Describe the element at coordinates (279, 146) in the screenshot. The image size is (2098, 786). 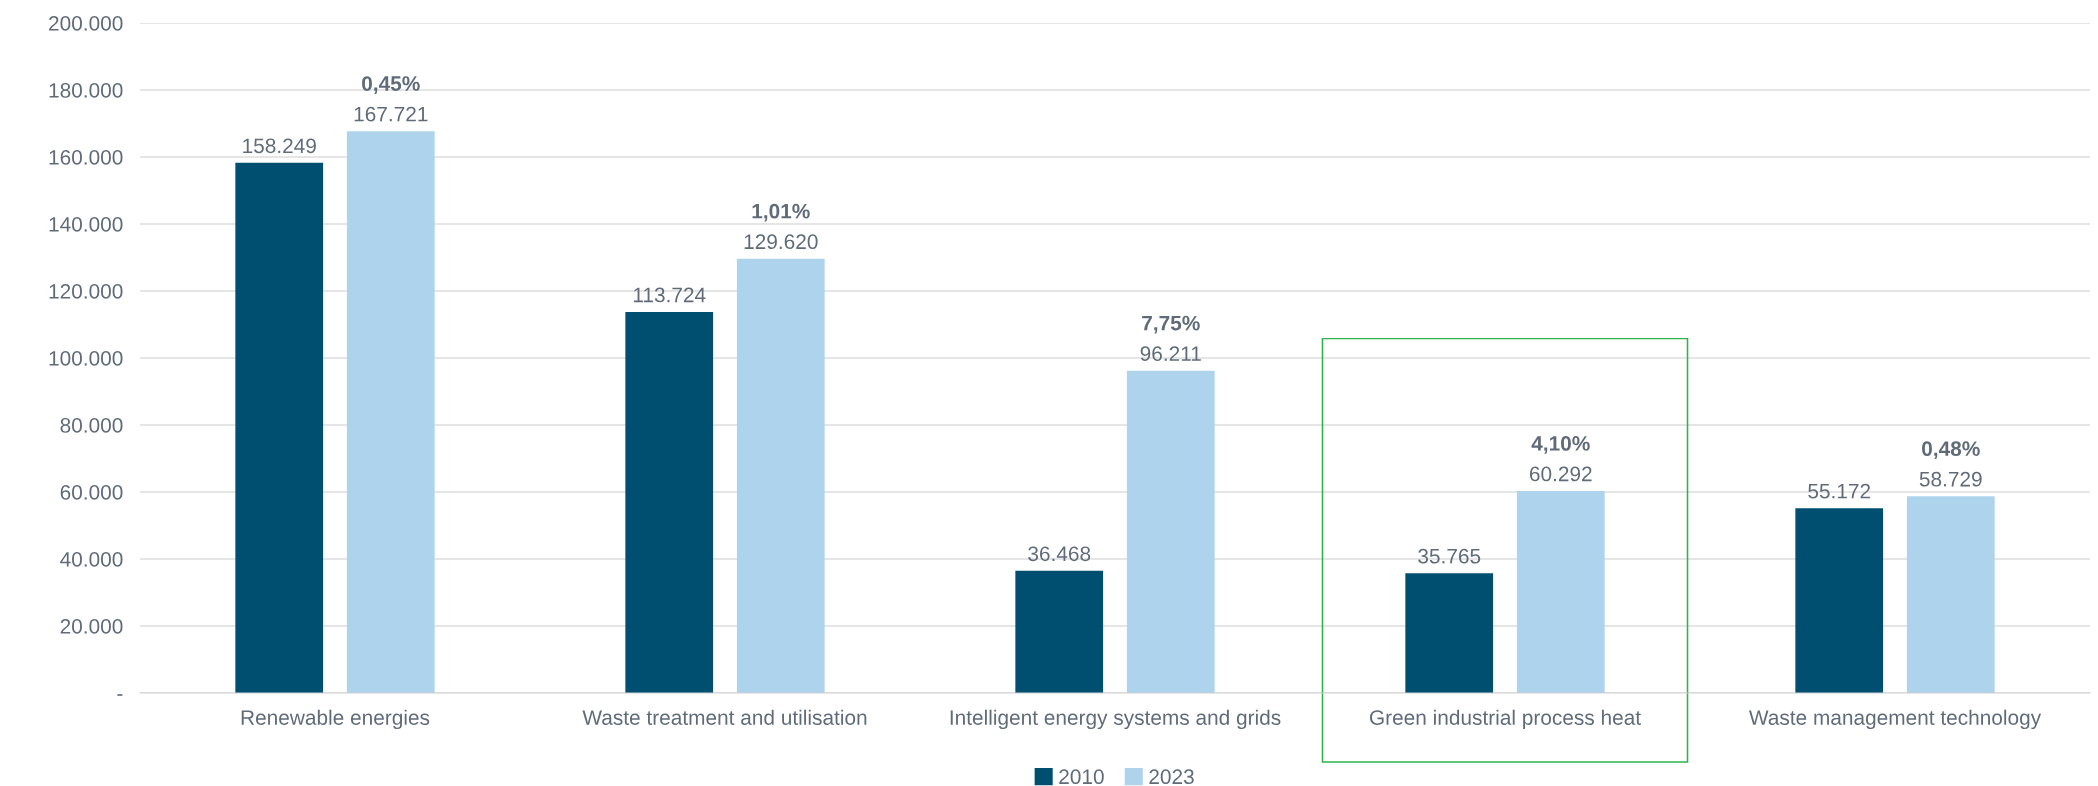
I see `data-label: 158.249` at that location.